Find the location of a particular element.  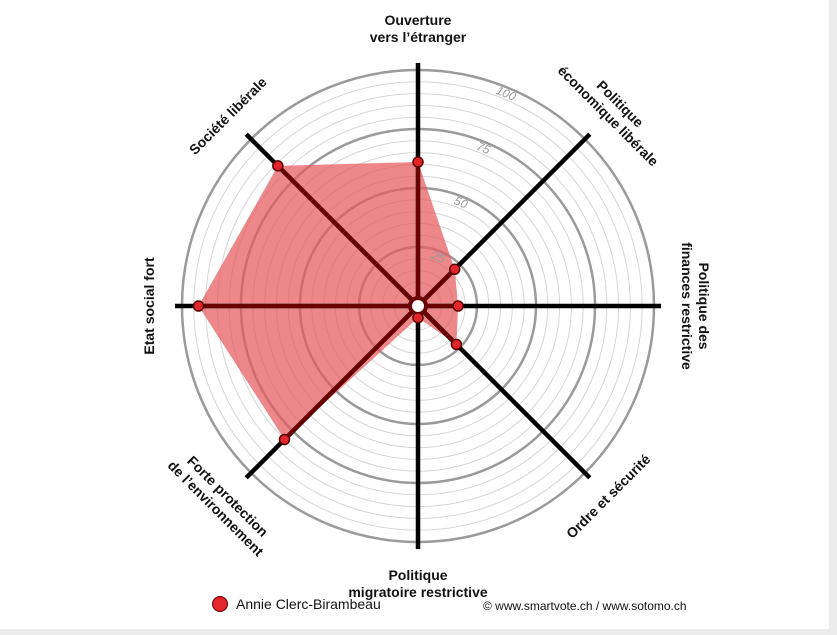

axis-label: finances restrictive is located at coordinates (687, 306).